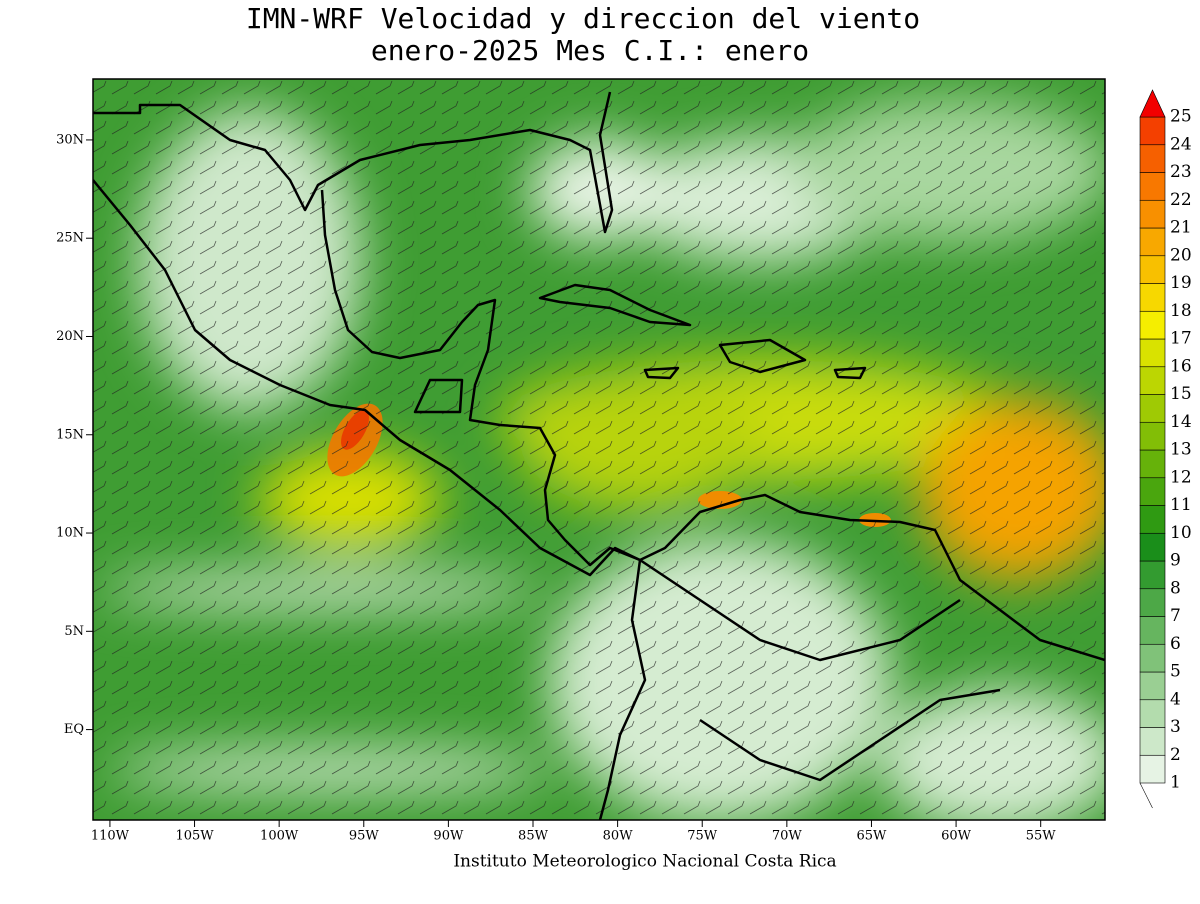 The height and width of the screenshot is (904, 1200). What do you see at coordinates (618, 836) in the screenshot?
I see `lon-tick-label: 80W` at bounding box center [618, 836].